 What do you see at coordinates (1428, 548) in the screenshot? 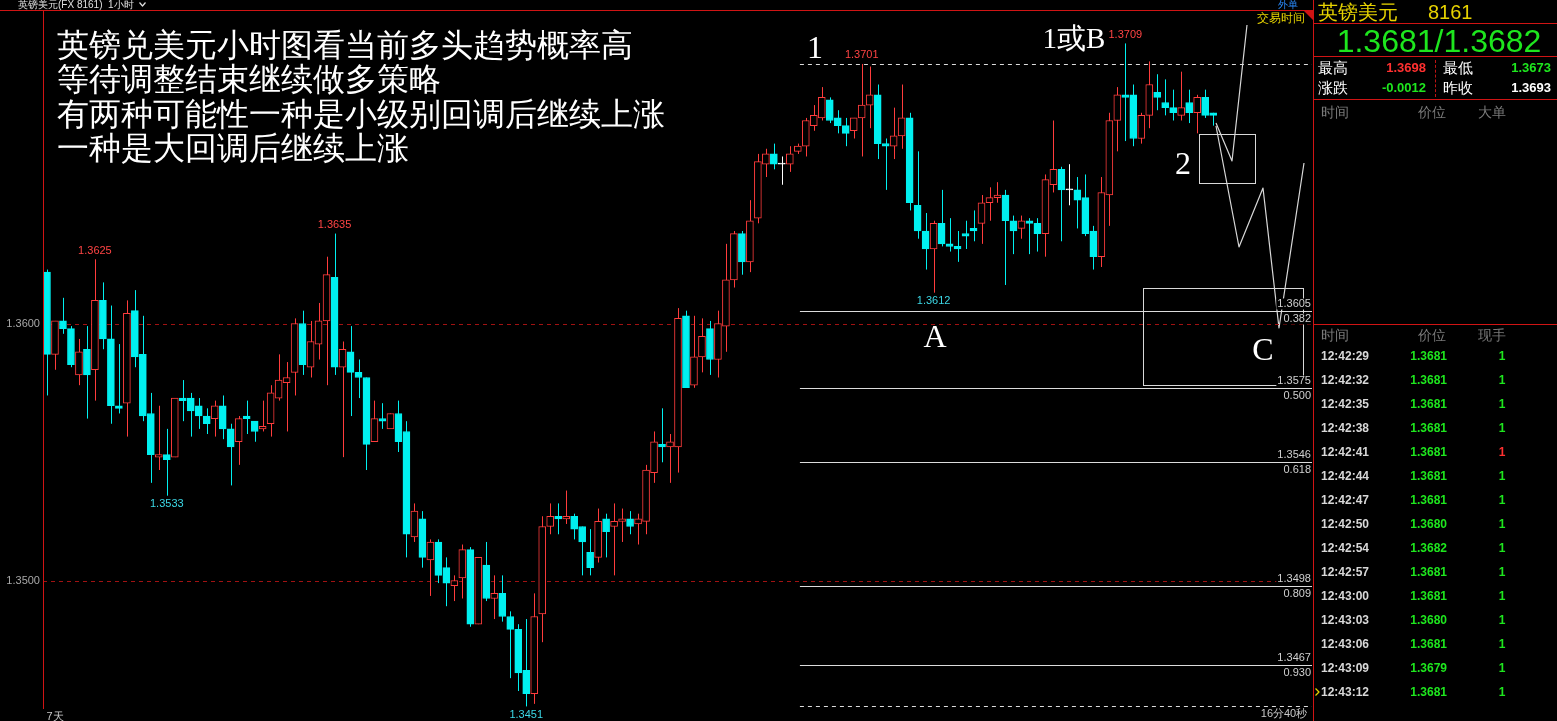
I see `text: 1.3682` at bounding box center [1428, 548].